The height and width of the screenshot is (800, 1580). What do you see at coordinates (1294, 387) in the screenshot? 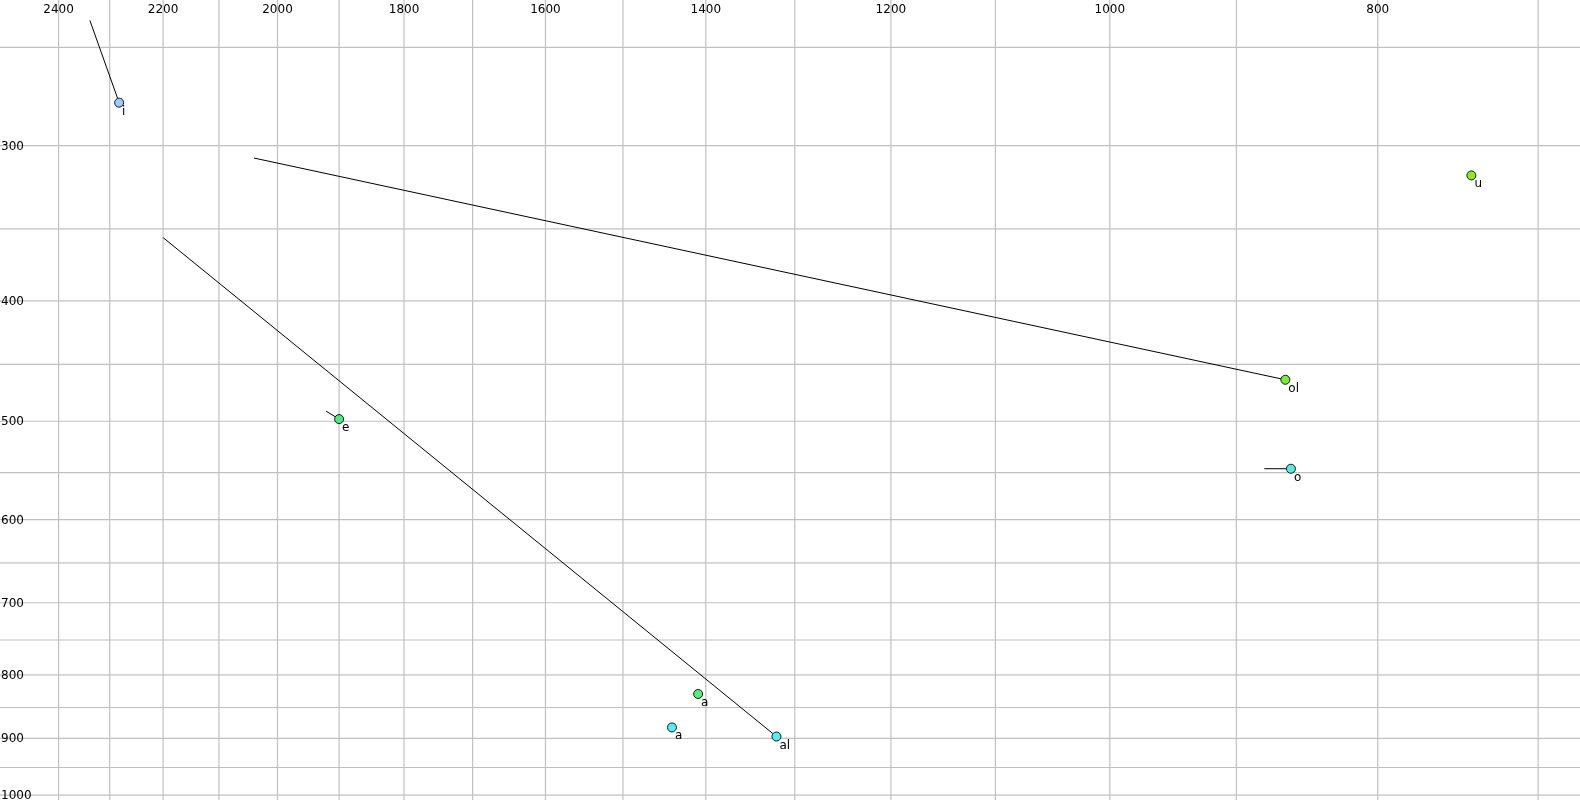
I see `series-label: ol` at bounding box center [1294, 387].